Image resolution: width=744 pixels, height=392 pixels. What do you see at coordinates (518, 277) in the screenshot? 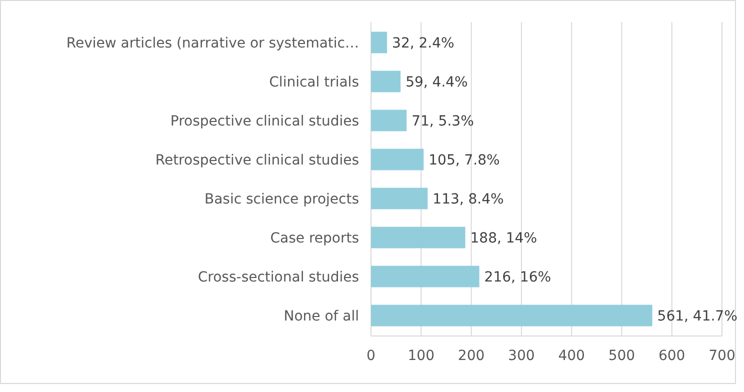
I see `data-label: 216, 16%` at bounding box center [518, 277].